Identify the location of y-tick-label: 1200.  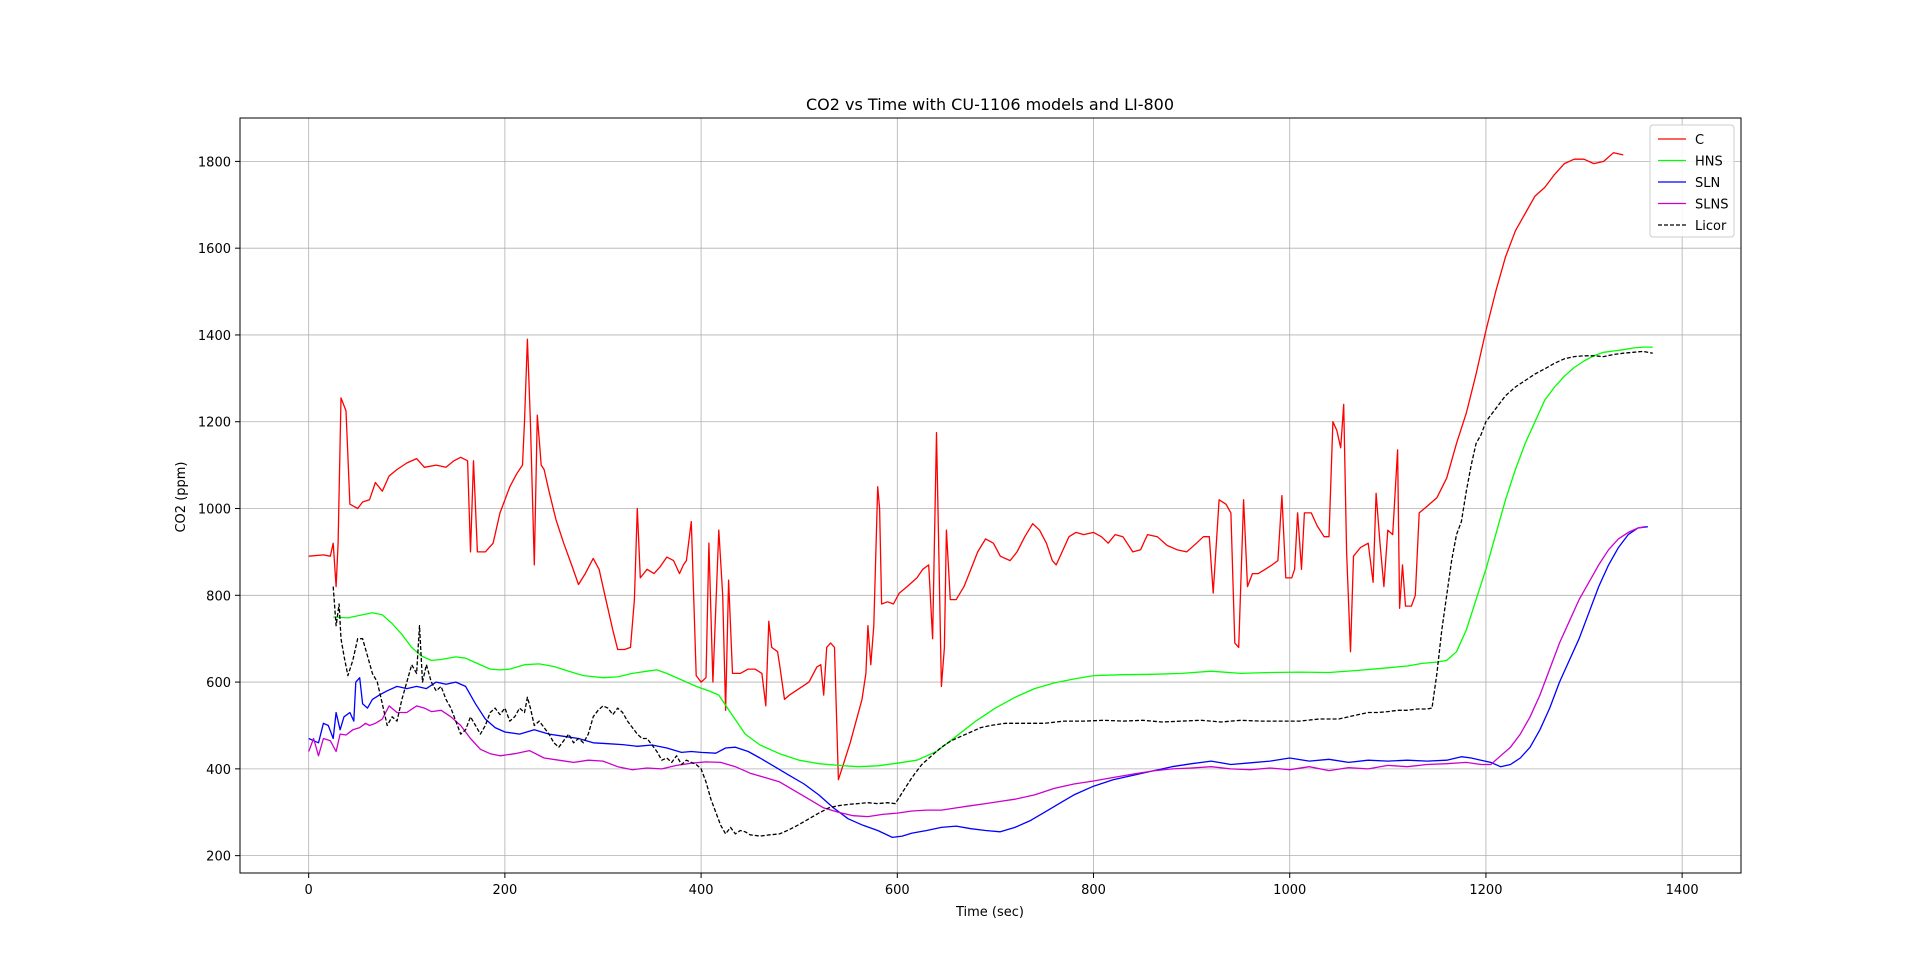
(214, 423).